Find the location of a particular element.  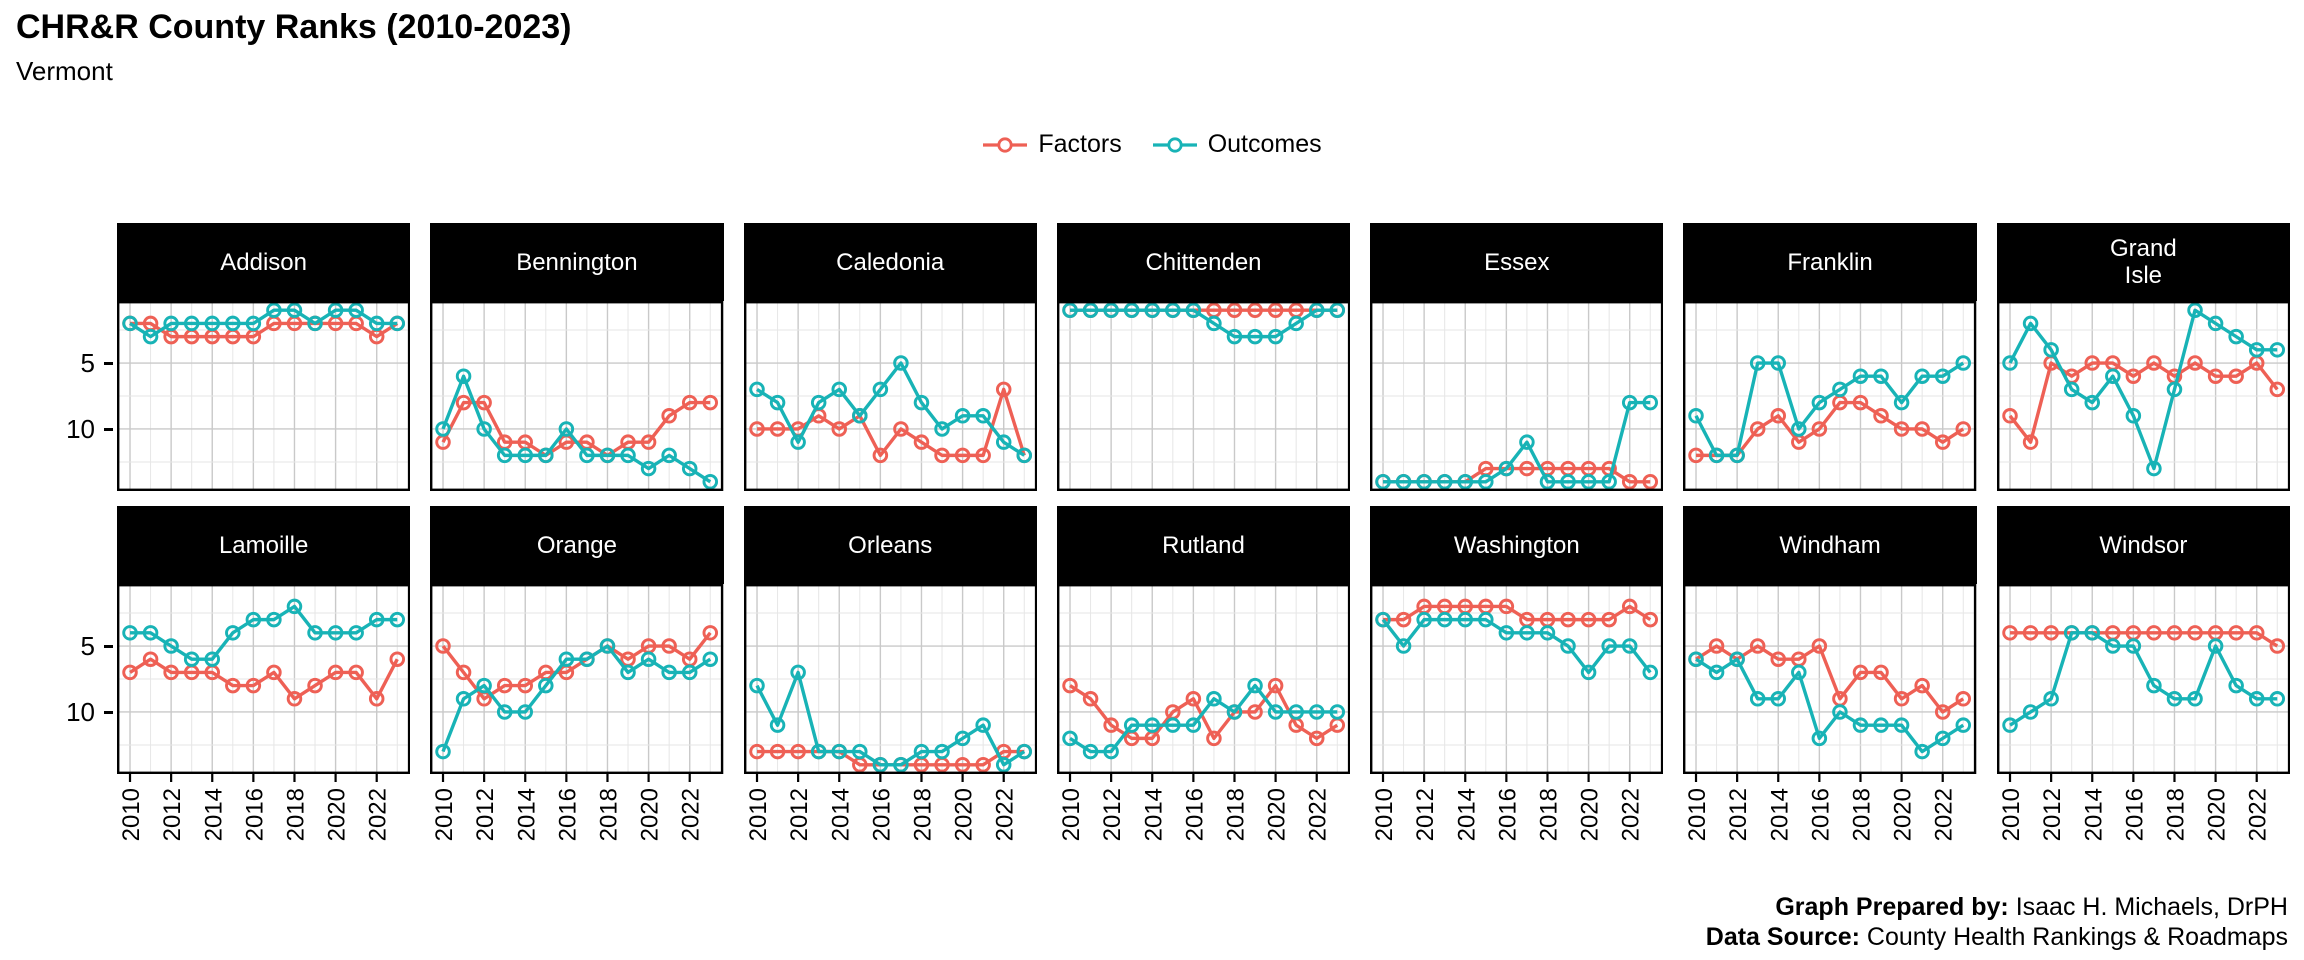

outcomes-line-marker-icon is located at coordinates (1174, 144).